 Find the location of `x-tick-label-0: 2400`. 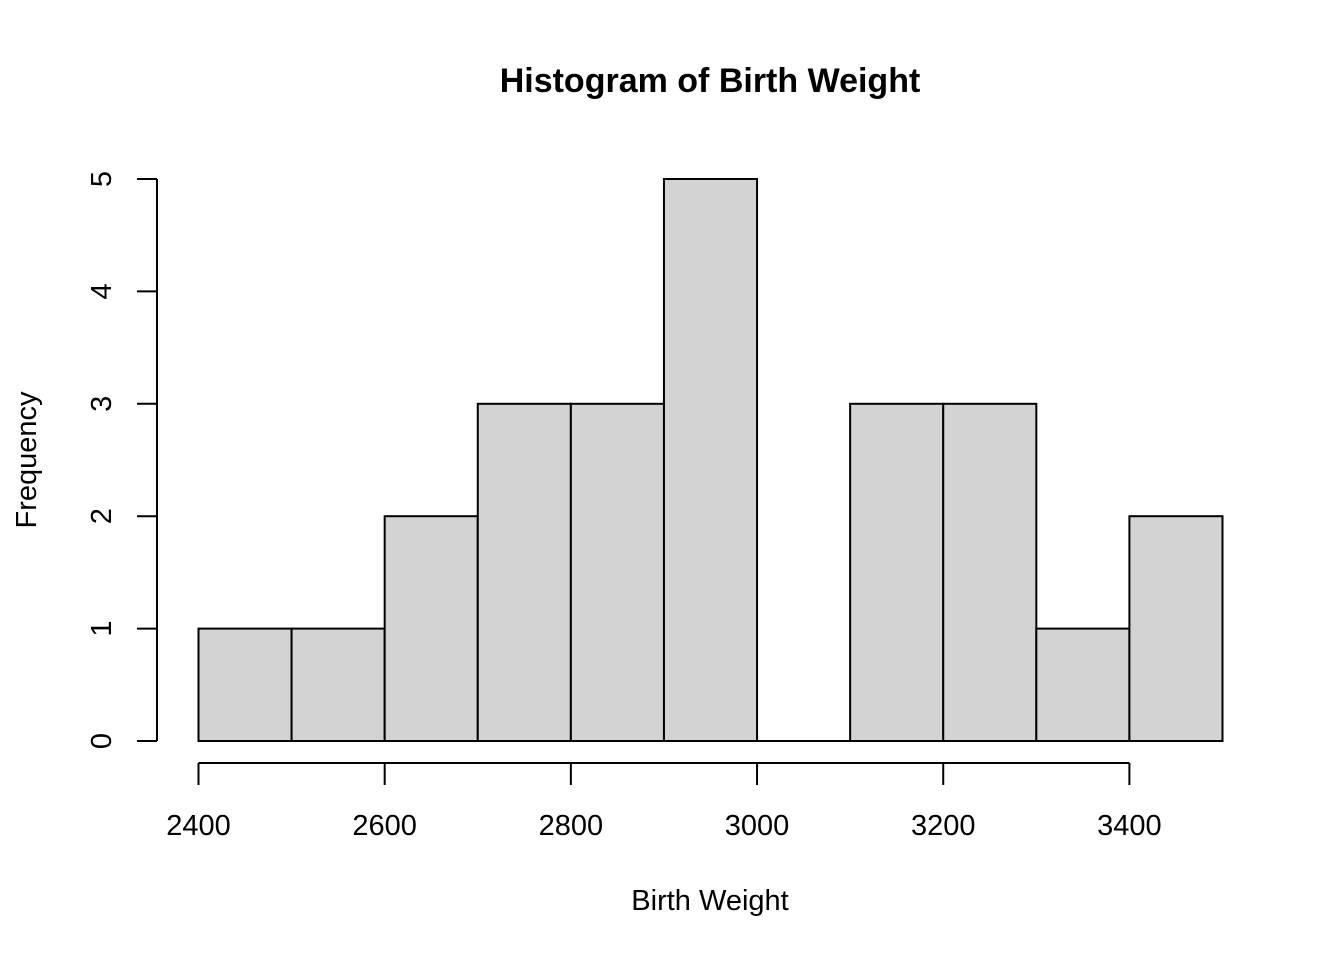

x-tick-label-0: 2400 is located at coordinates (198, 826).